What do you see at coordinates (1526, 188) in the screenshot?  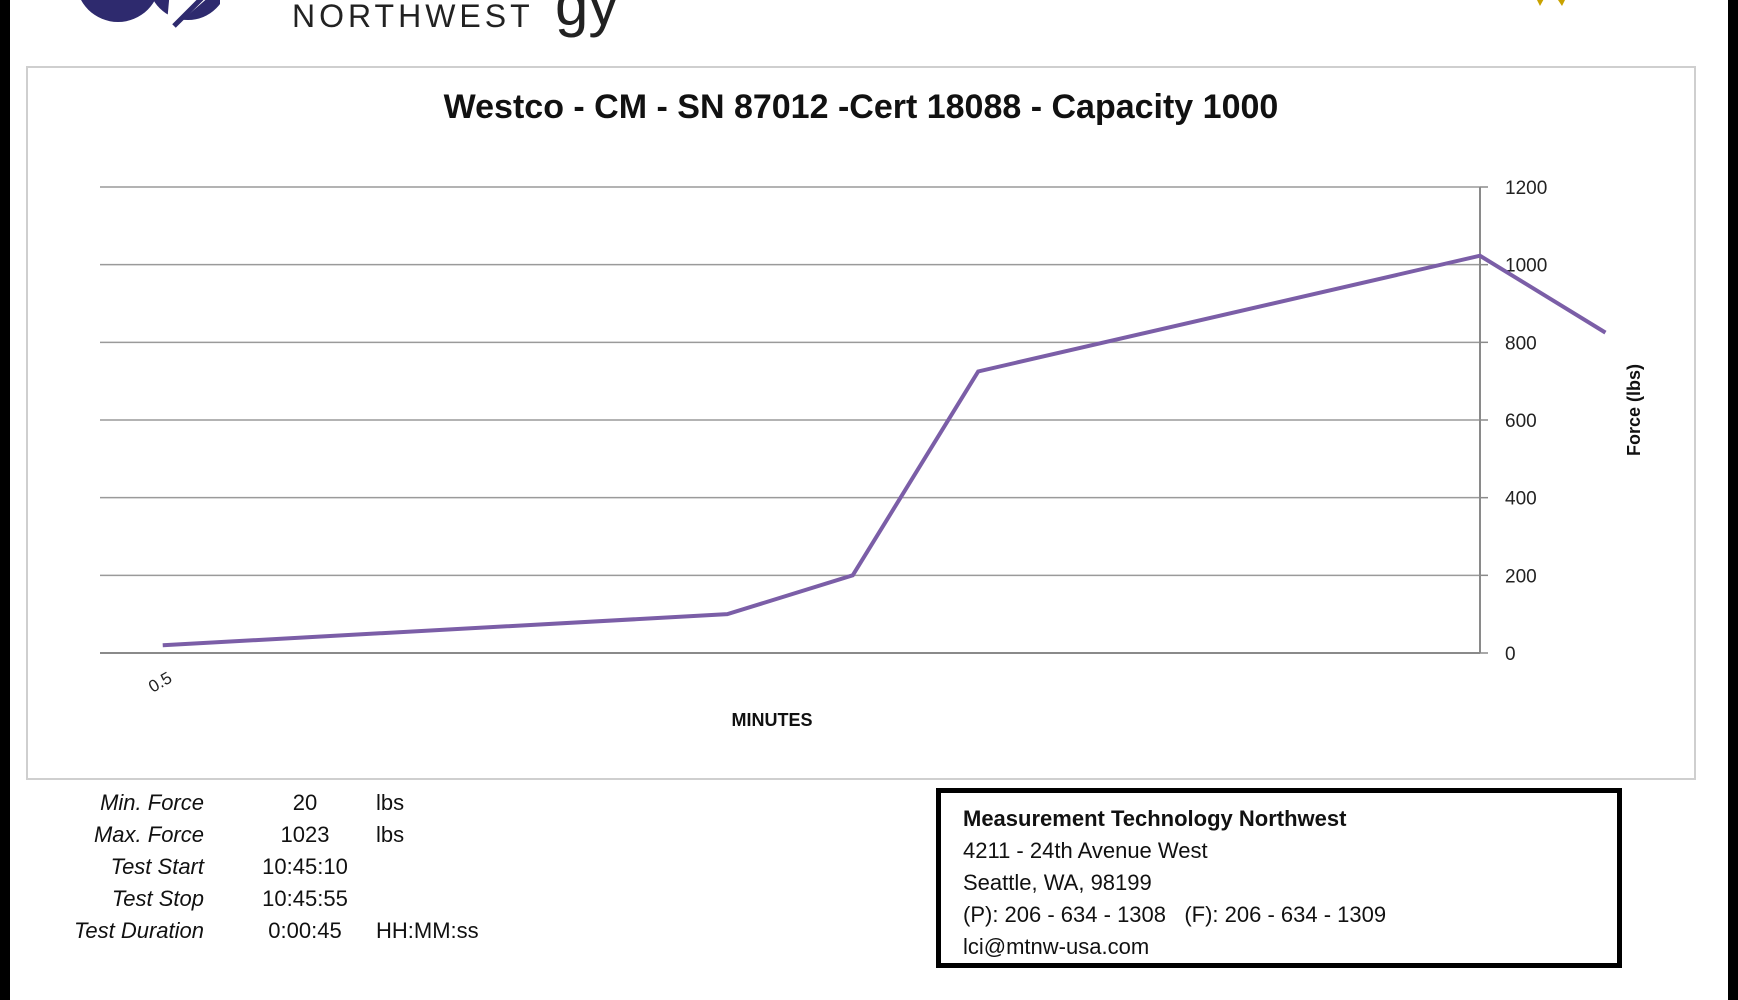 I see `y-tick-label: 1200` at bounding box center [1526, 188].